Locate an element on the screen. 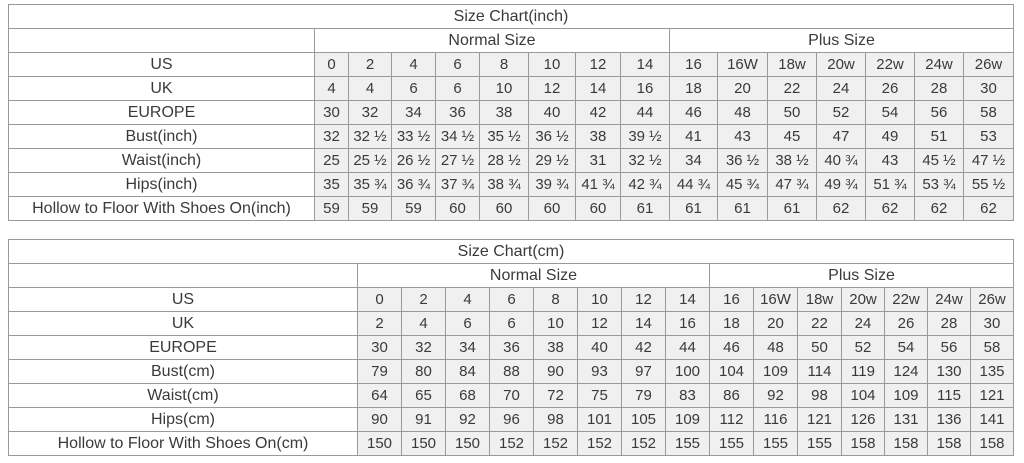 The width and height of the screenshot is (1024, 463). size-value-cell: 49 is located at coordinates (890, 136).